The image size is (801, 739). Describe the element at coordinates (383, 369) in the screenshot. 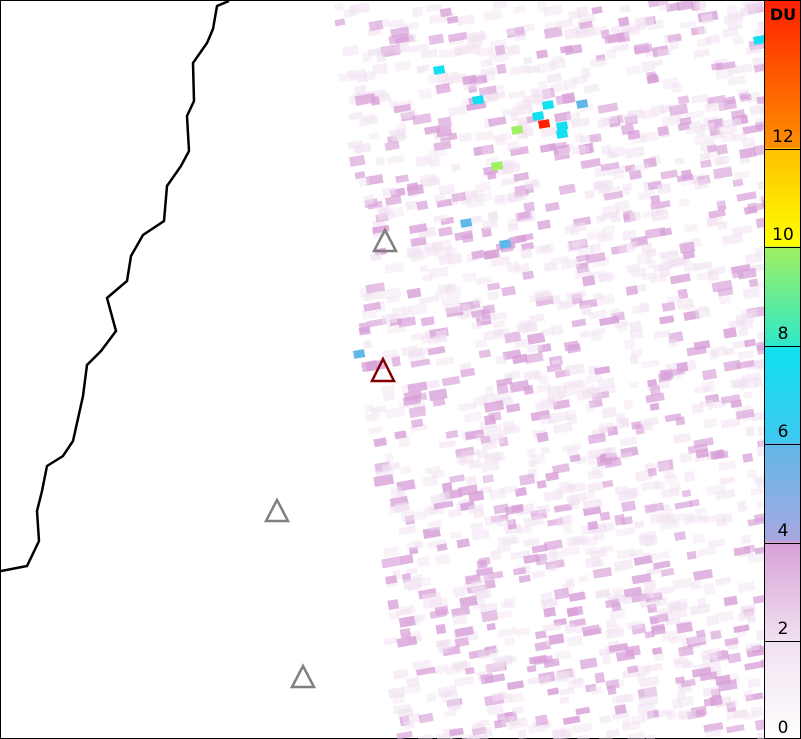

I see `volcano-marker-highlighted` at that location.